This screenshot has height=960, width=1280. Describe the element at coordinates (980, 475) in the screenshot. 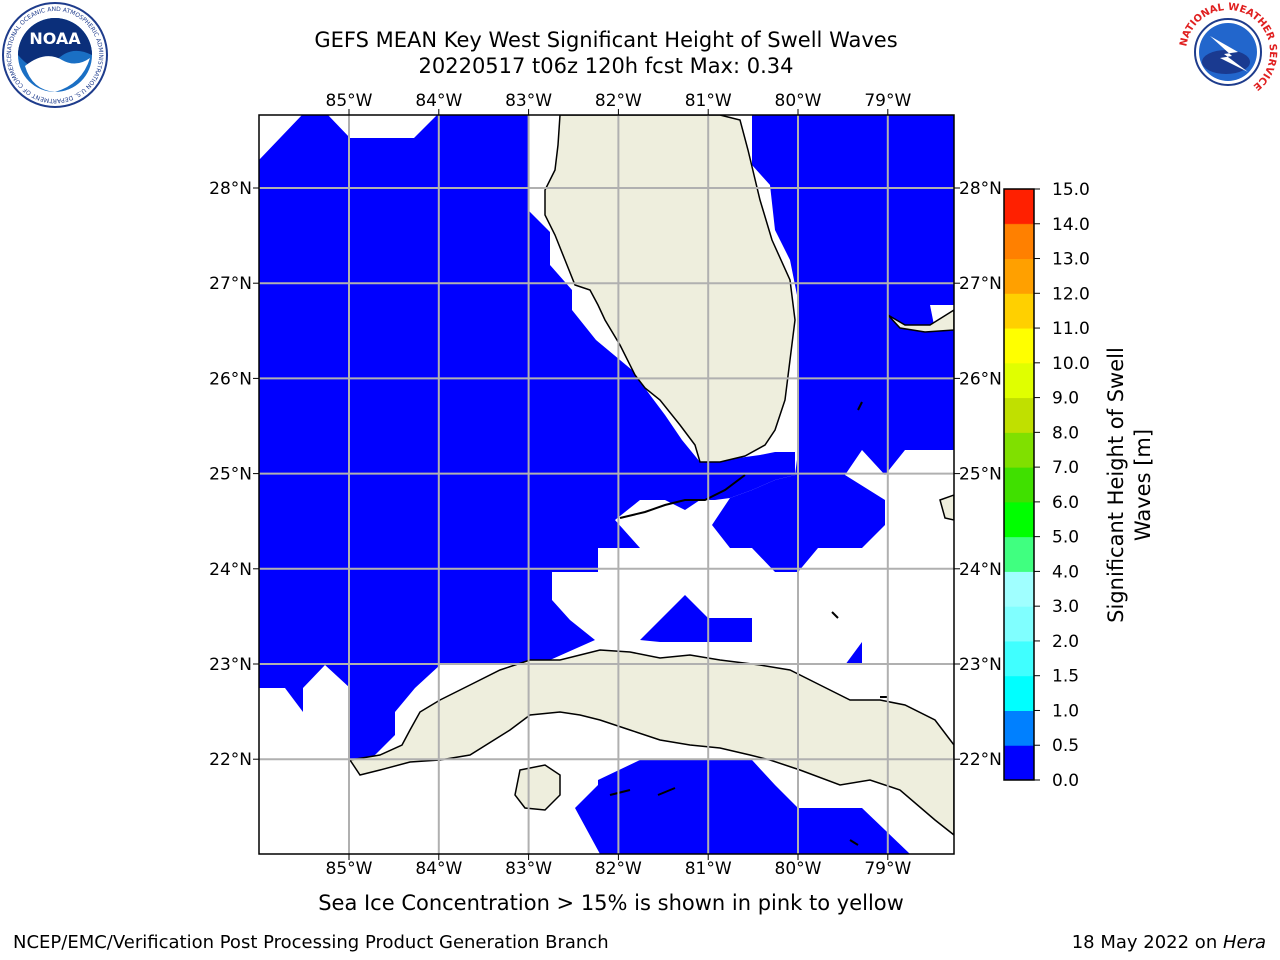

I see `lat-label-right: 25°N` at that location.